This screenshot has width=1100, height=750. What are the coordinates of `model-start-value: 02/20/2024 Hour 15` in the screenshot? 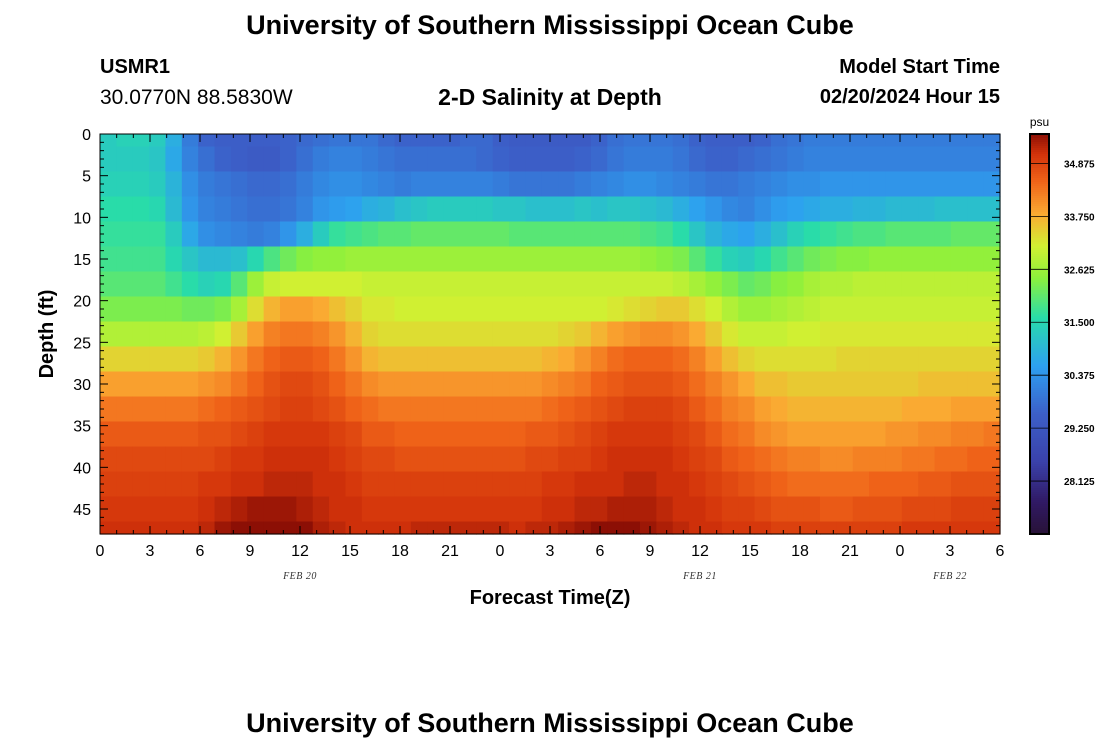 It's located at (909, 97).